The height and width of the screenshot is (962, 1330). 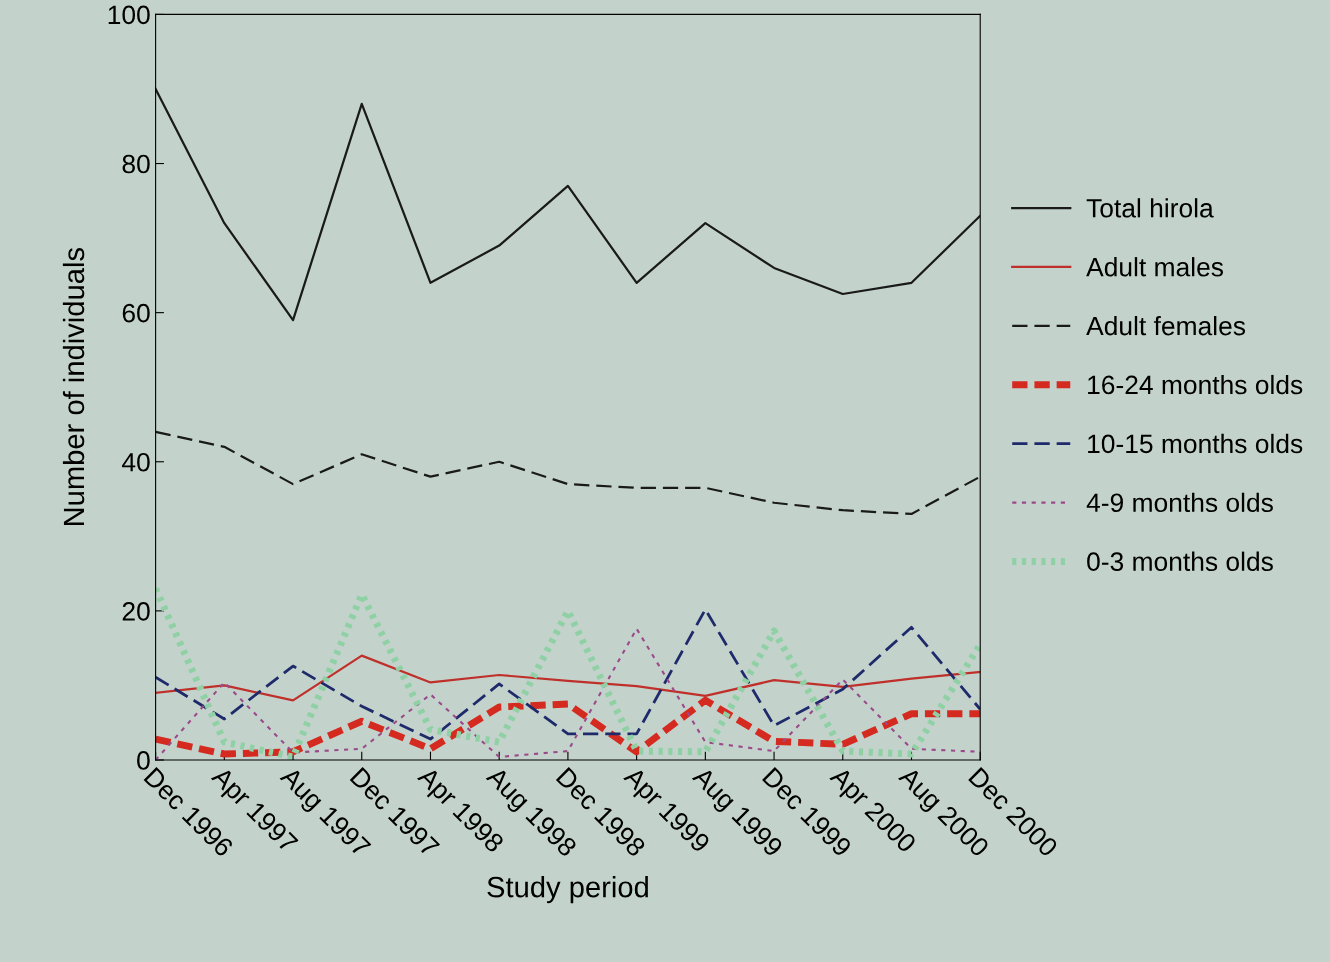 What do you see at coordinates (136, 611) in the screenshot?
I see `y-tick-label: 20` at bounding box center [136, 611].